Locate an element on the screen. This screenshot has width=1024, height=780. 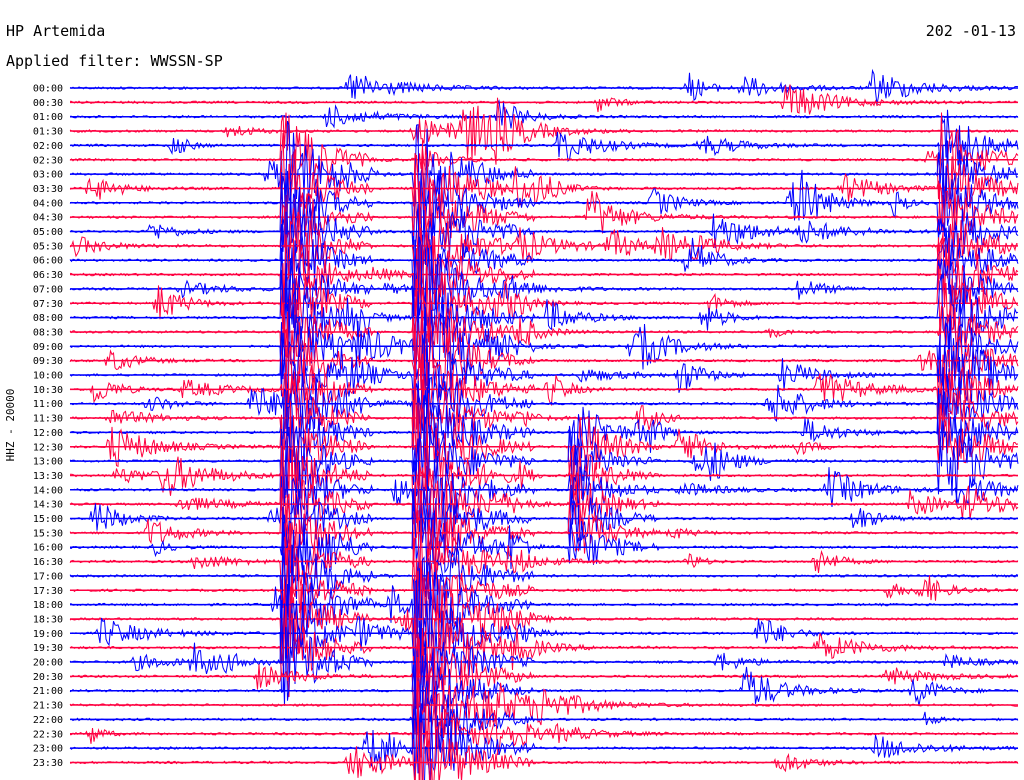
filter-subtitle: Applied filter: WWSSN-SP is located at coordinates (114, 61).